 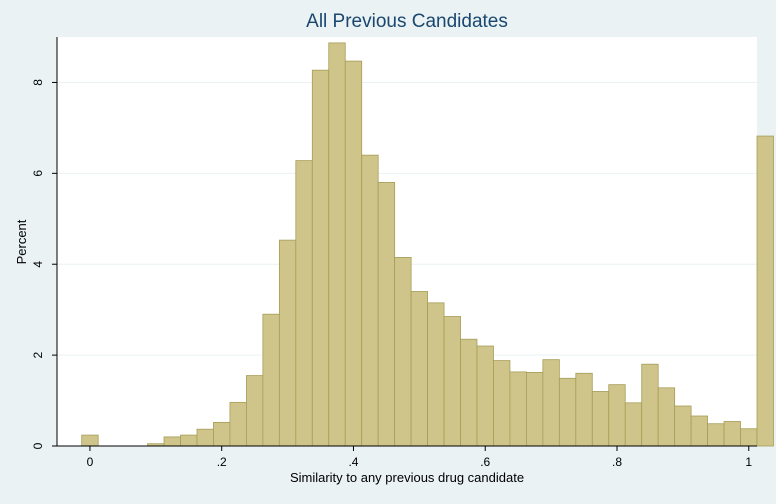 What do you see at coordinates (90, 462) in the screenshot?
I see `x-tick-label-0: 0` at bounding box center [90, 462].